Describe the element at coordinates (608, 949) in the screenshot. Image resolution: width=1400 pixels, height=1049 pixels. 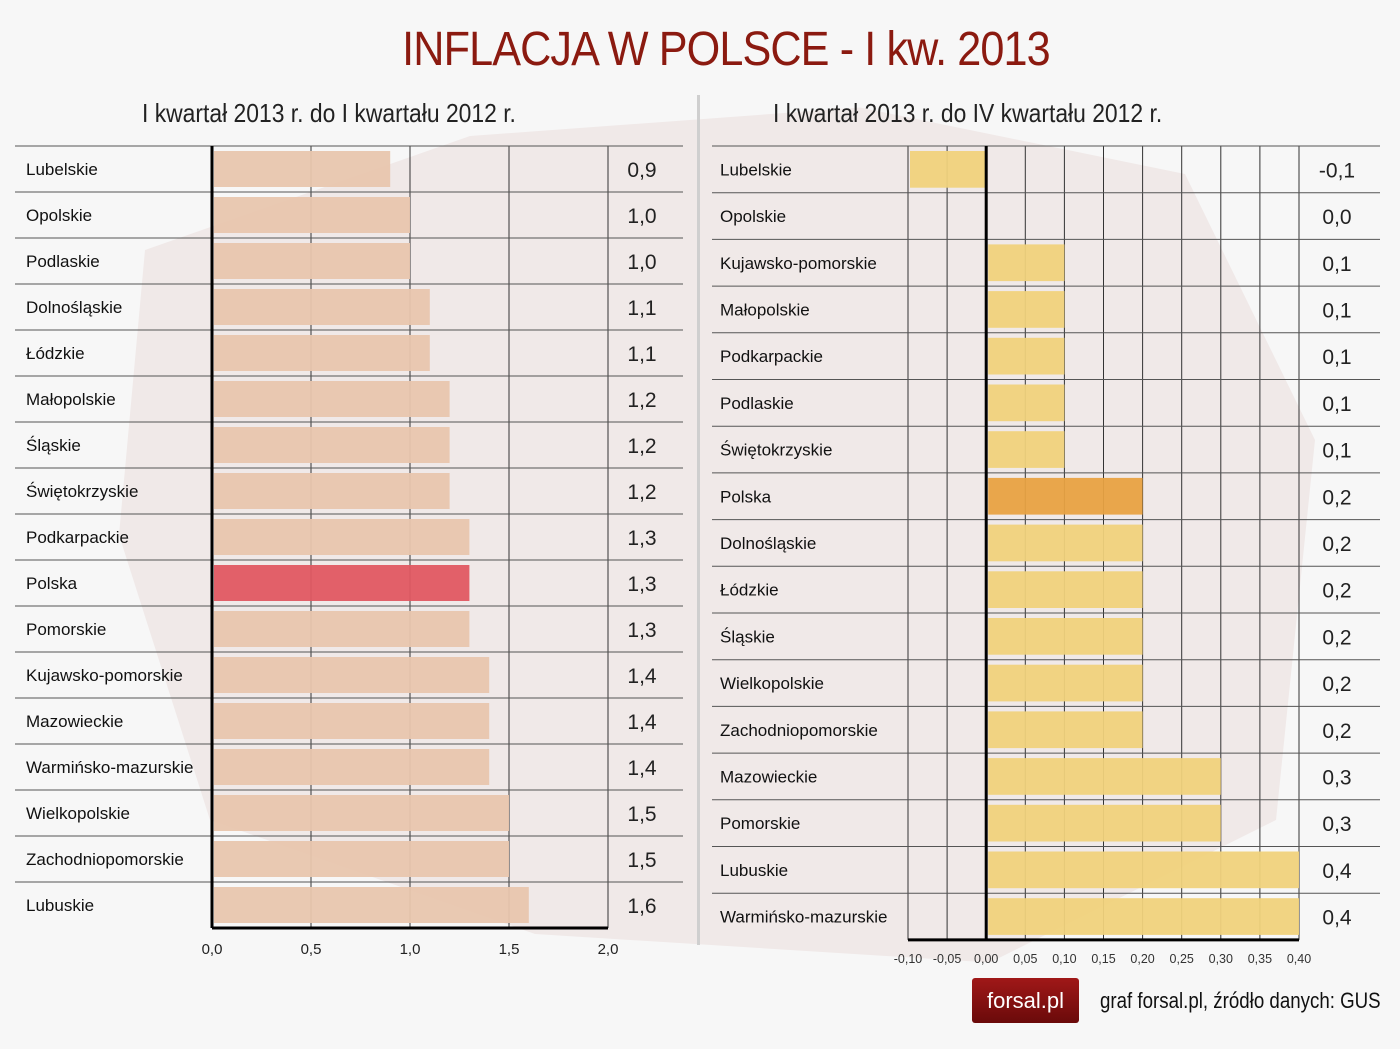
I see `tick-label: 2,0` at that location.